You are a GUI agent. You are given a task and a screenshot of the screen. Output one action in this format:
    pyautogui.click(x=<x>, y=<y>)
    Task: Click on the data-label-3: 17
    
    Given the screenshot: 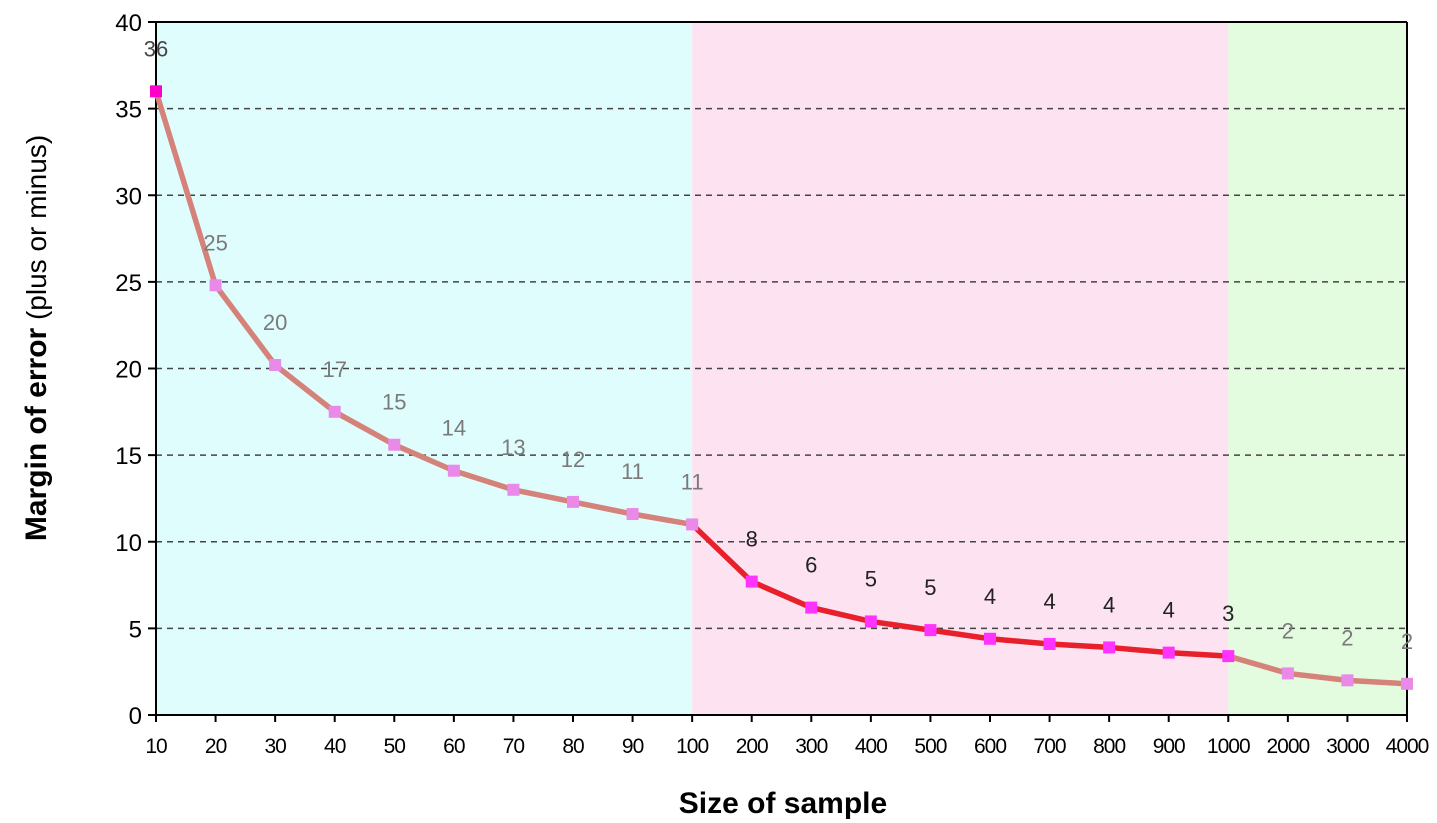 What is the action you would take?
    pyautogui.click(x=334, y=369)
    